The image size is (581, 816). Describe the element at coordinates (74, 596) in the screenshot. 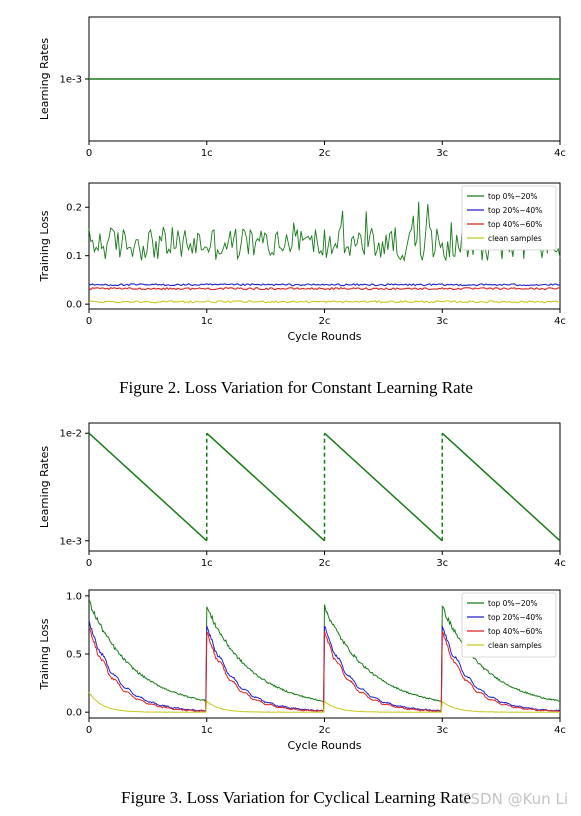

I see `y-tick-label: 1.0` at that location.